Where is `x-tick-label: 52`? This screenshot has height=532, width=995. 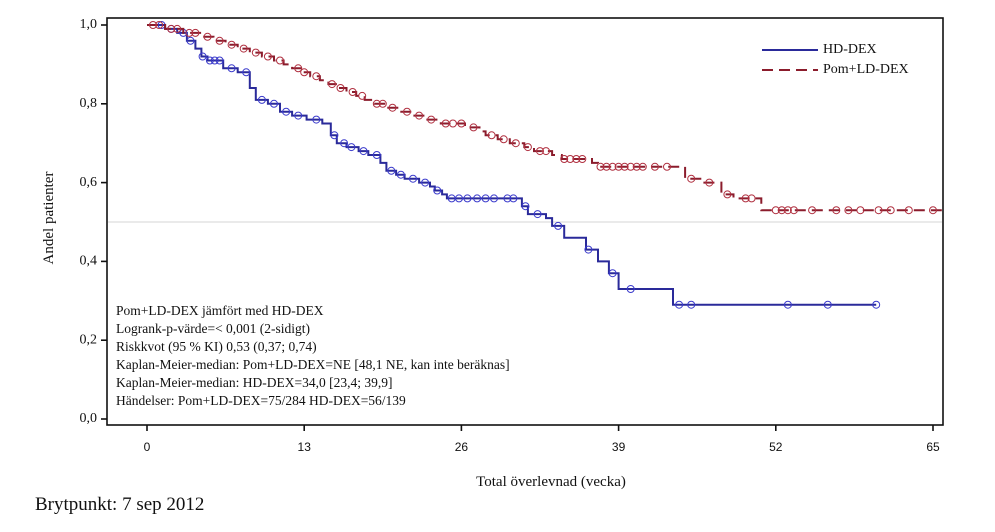
x-tick-label: 52 is located at coordinates (776, 447).